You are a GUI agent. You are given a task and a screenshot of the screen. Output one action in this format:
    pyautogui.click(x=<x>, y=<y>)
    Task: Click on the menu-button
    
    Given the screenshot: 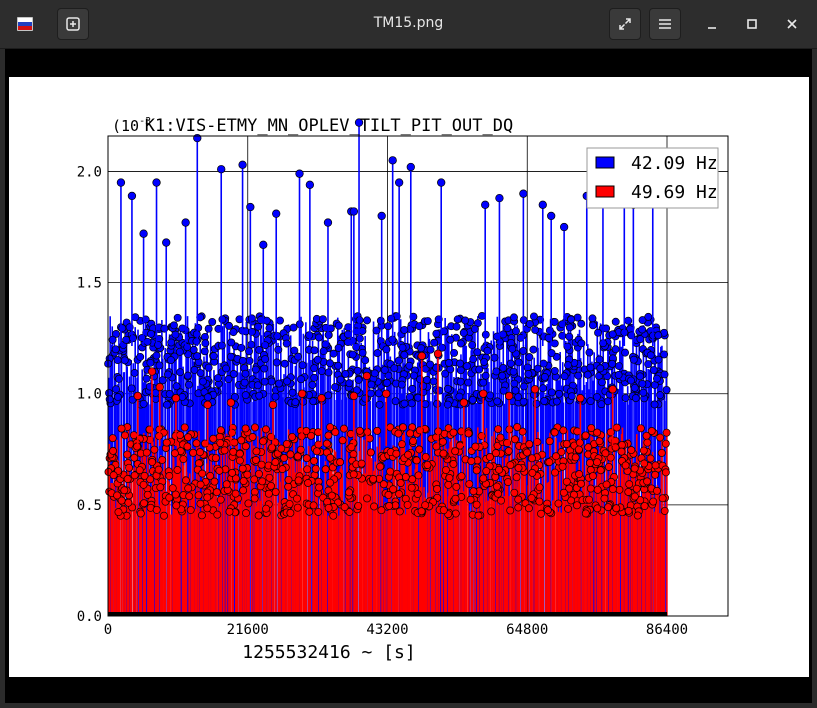 What is the action you would take?
    pyautogui.click(x=665, y=24)
    